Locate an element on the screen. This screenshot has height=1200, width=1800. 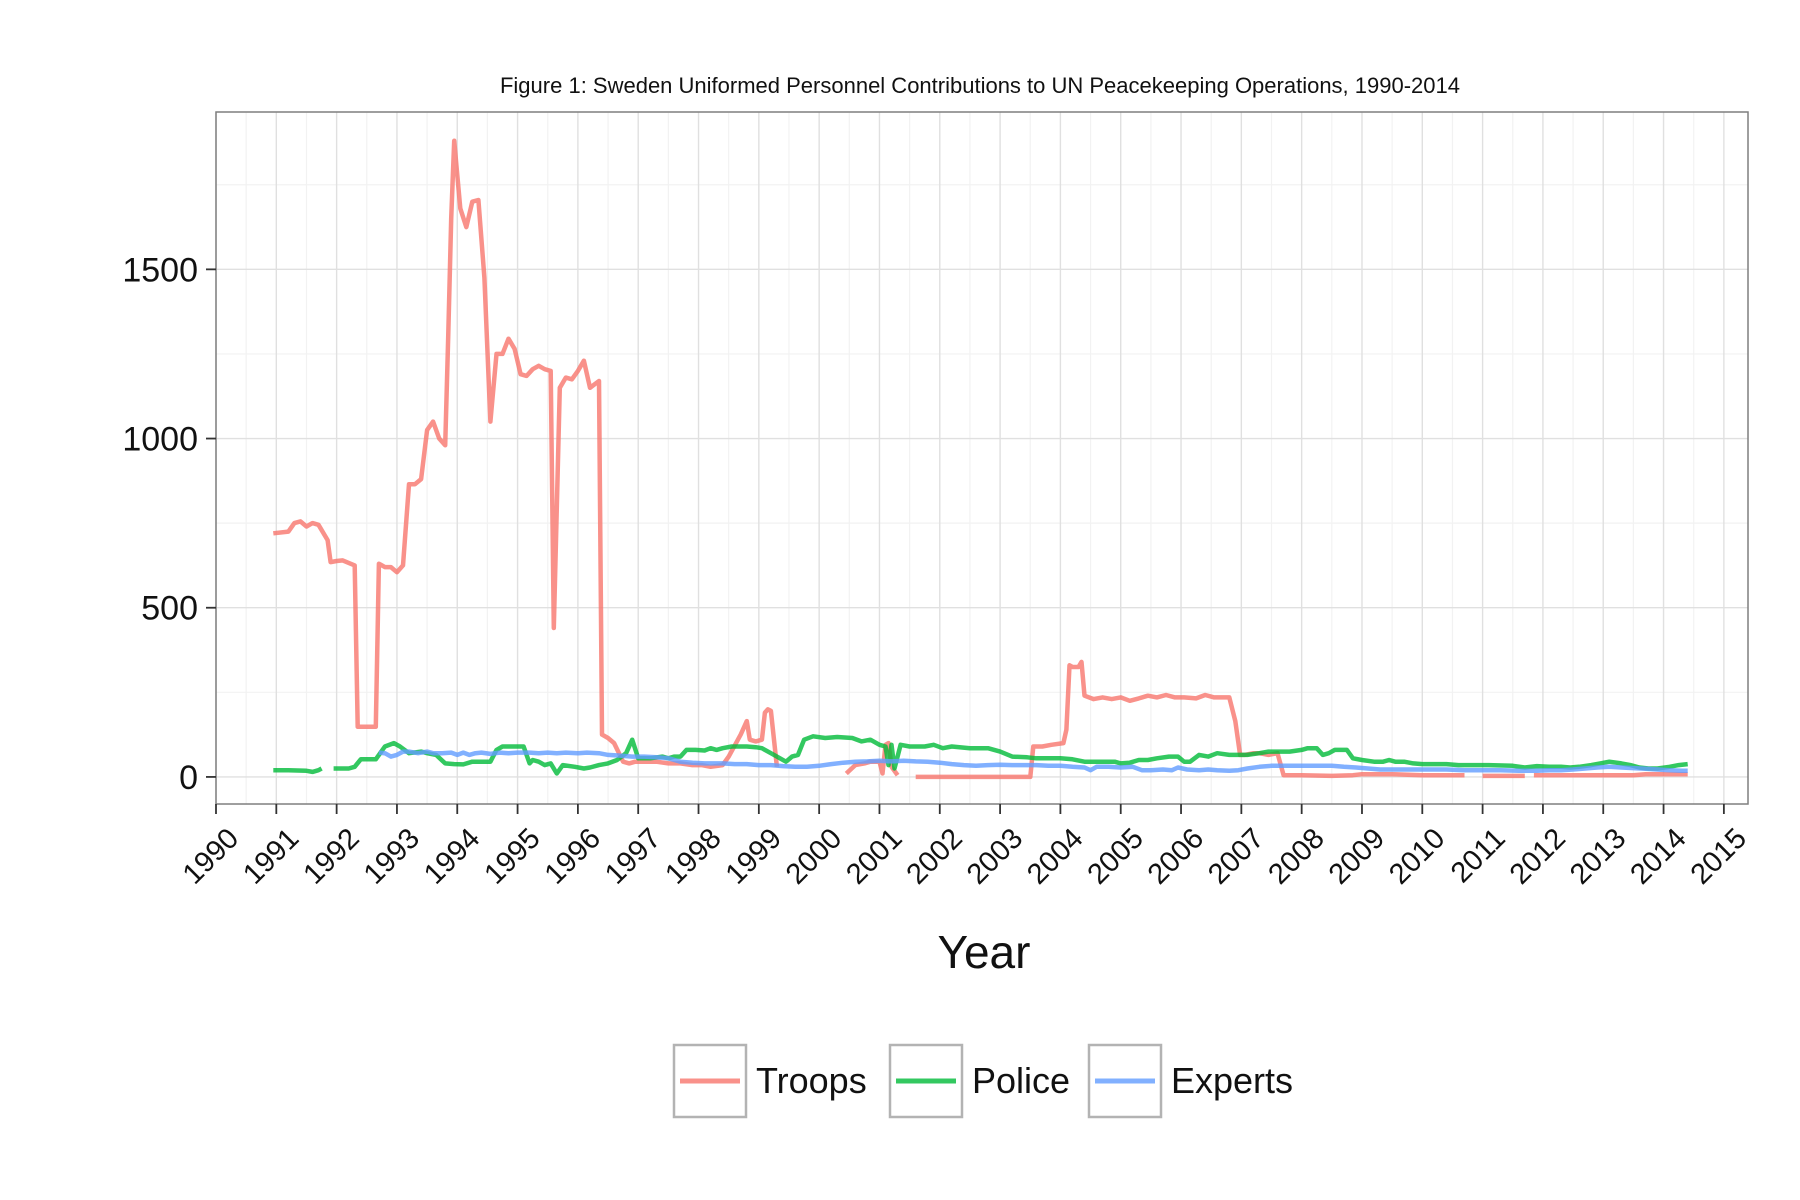
x-tick-label: 2014 is located at coordinates (1658, 856).